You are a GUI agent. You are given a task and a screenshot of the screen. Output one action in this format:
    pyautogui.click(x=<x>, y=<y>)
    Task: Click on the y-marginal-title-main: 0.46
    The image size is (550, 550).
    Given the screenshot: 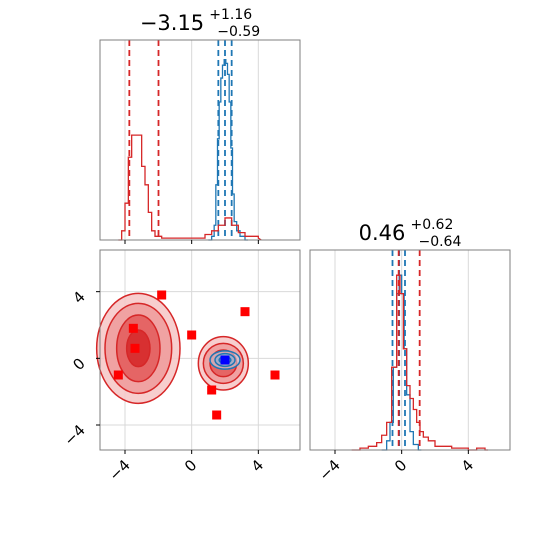 What is the action you would take?
    pyautogui.click(x=382, y=233)
    